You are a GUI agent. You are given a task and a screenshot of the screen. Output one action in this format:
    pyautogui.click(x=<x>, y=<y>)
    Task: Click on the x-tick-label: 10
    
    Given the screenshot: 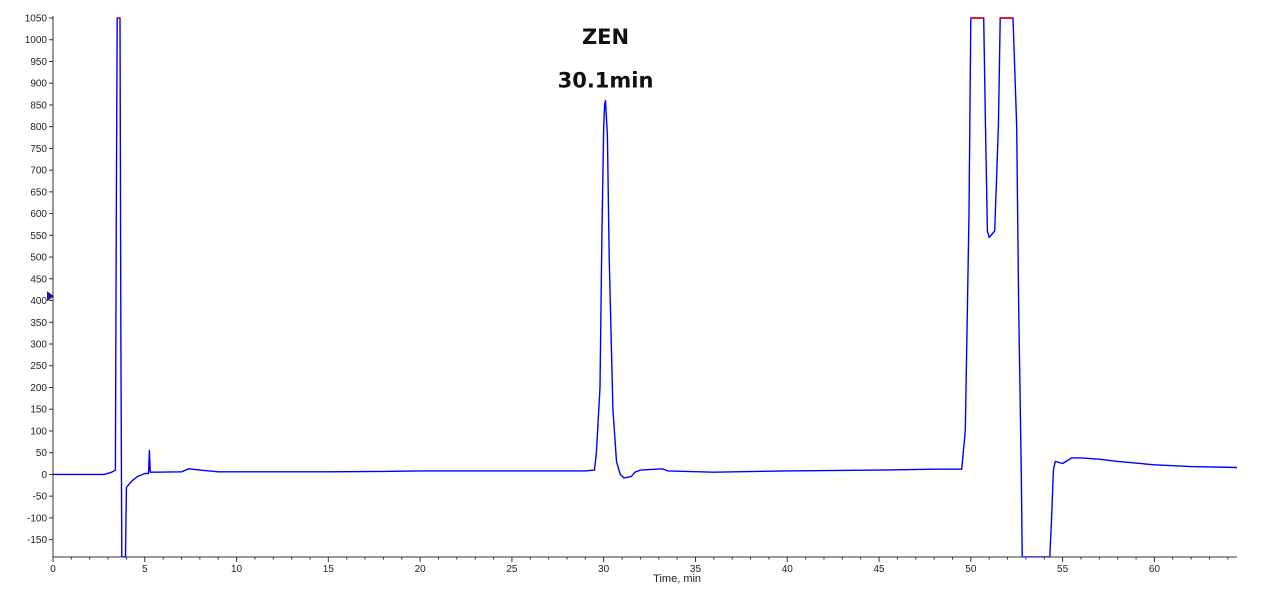 What is the action you would take?
    pyautogui.click(x=237, y=569)
    